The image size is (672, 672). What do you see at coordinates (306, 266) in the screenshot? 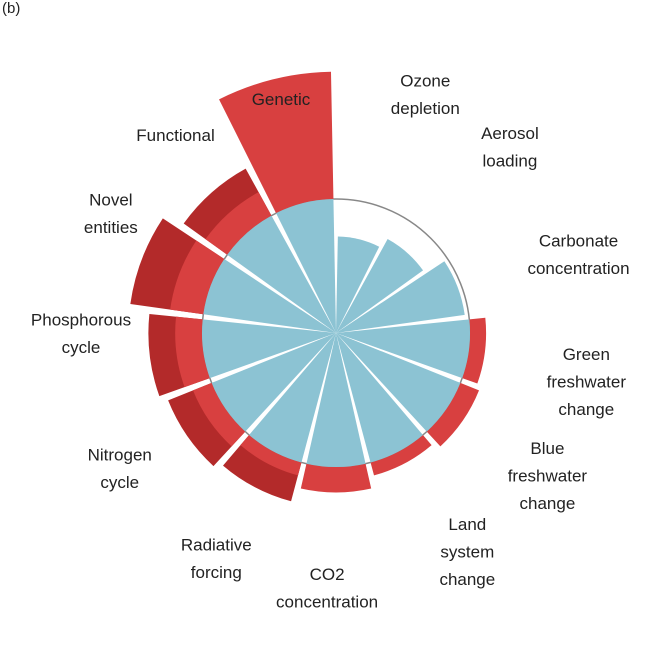
I see `bar-safe-genetic` at bounding box center [306, 266].